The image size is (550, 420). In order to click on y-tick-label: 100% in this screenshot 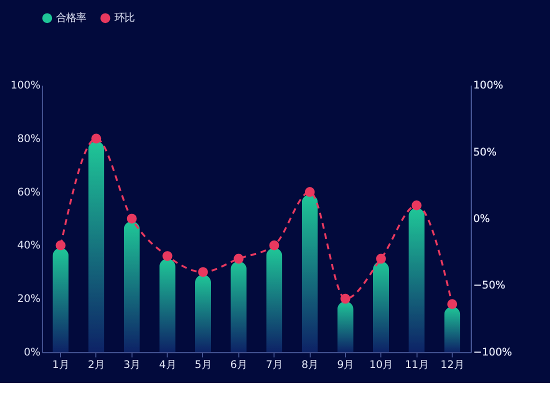, I will do `click(25, 86)`.